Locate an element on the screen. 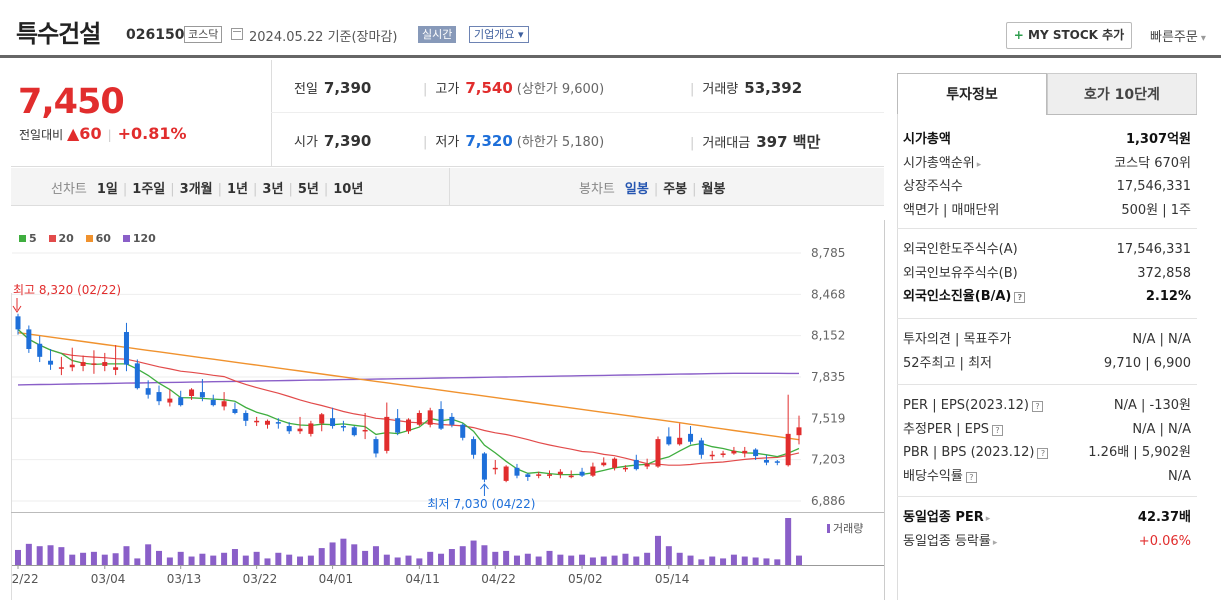 This screenshot has height=600, width=1221. info-label: 추정PER | EPS? is located at coordinates (953, 430).